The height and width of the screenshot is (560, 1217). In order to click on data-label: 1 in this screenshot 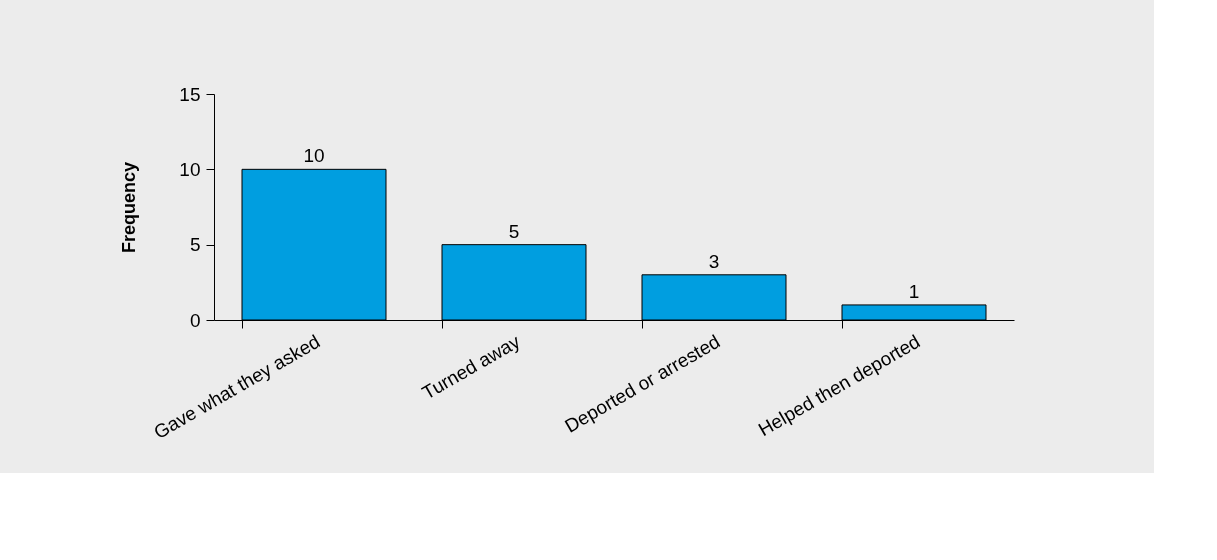, I will do `click(914, 291)`.